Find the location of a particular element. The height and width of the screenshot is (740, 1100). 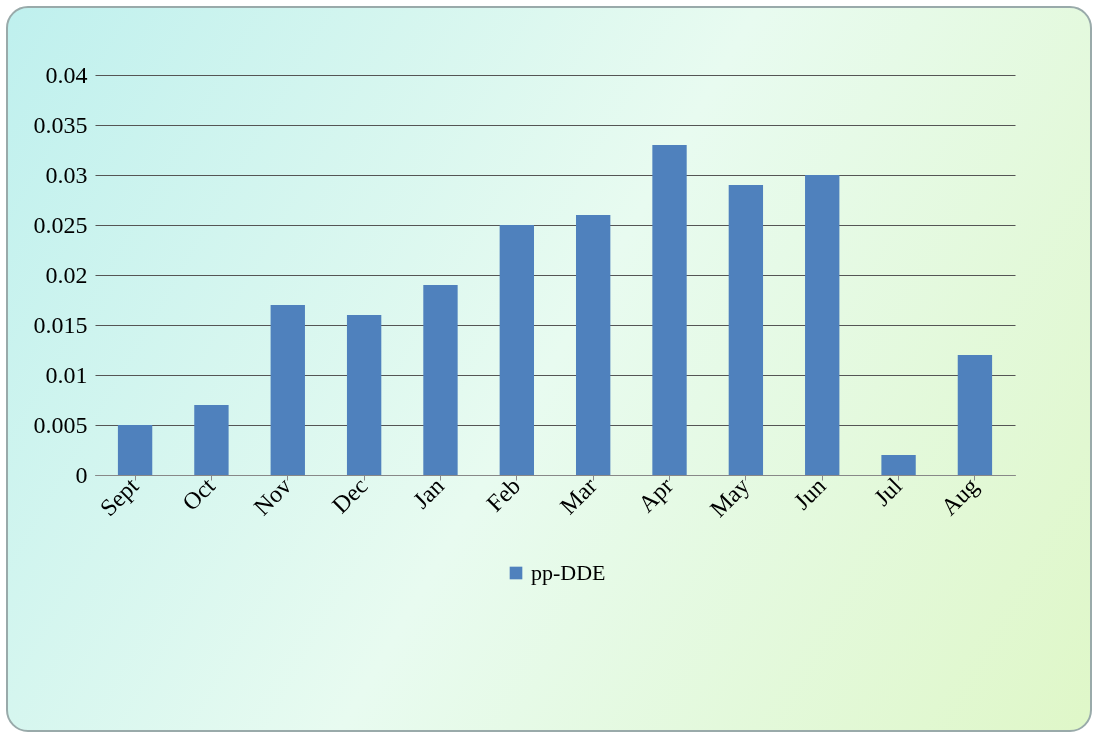

x-tick-label: Oct is located at coordinates (199, 494).